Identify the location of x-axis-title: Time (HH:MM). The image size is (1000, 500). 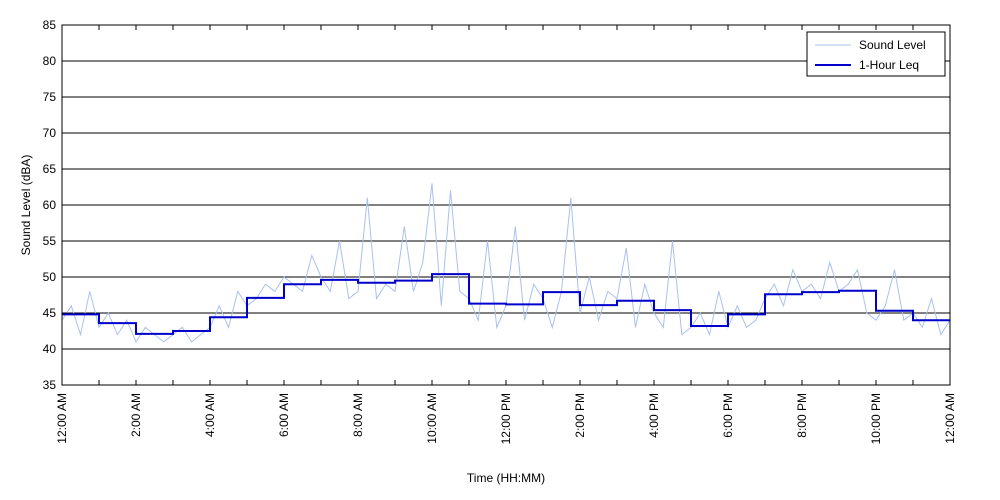
(506, 478).